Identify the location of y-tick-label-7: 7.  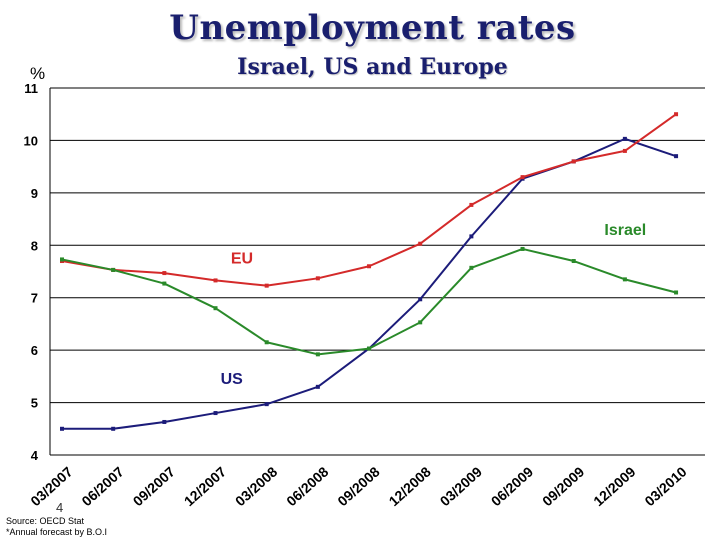
(34, 298).